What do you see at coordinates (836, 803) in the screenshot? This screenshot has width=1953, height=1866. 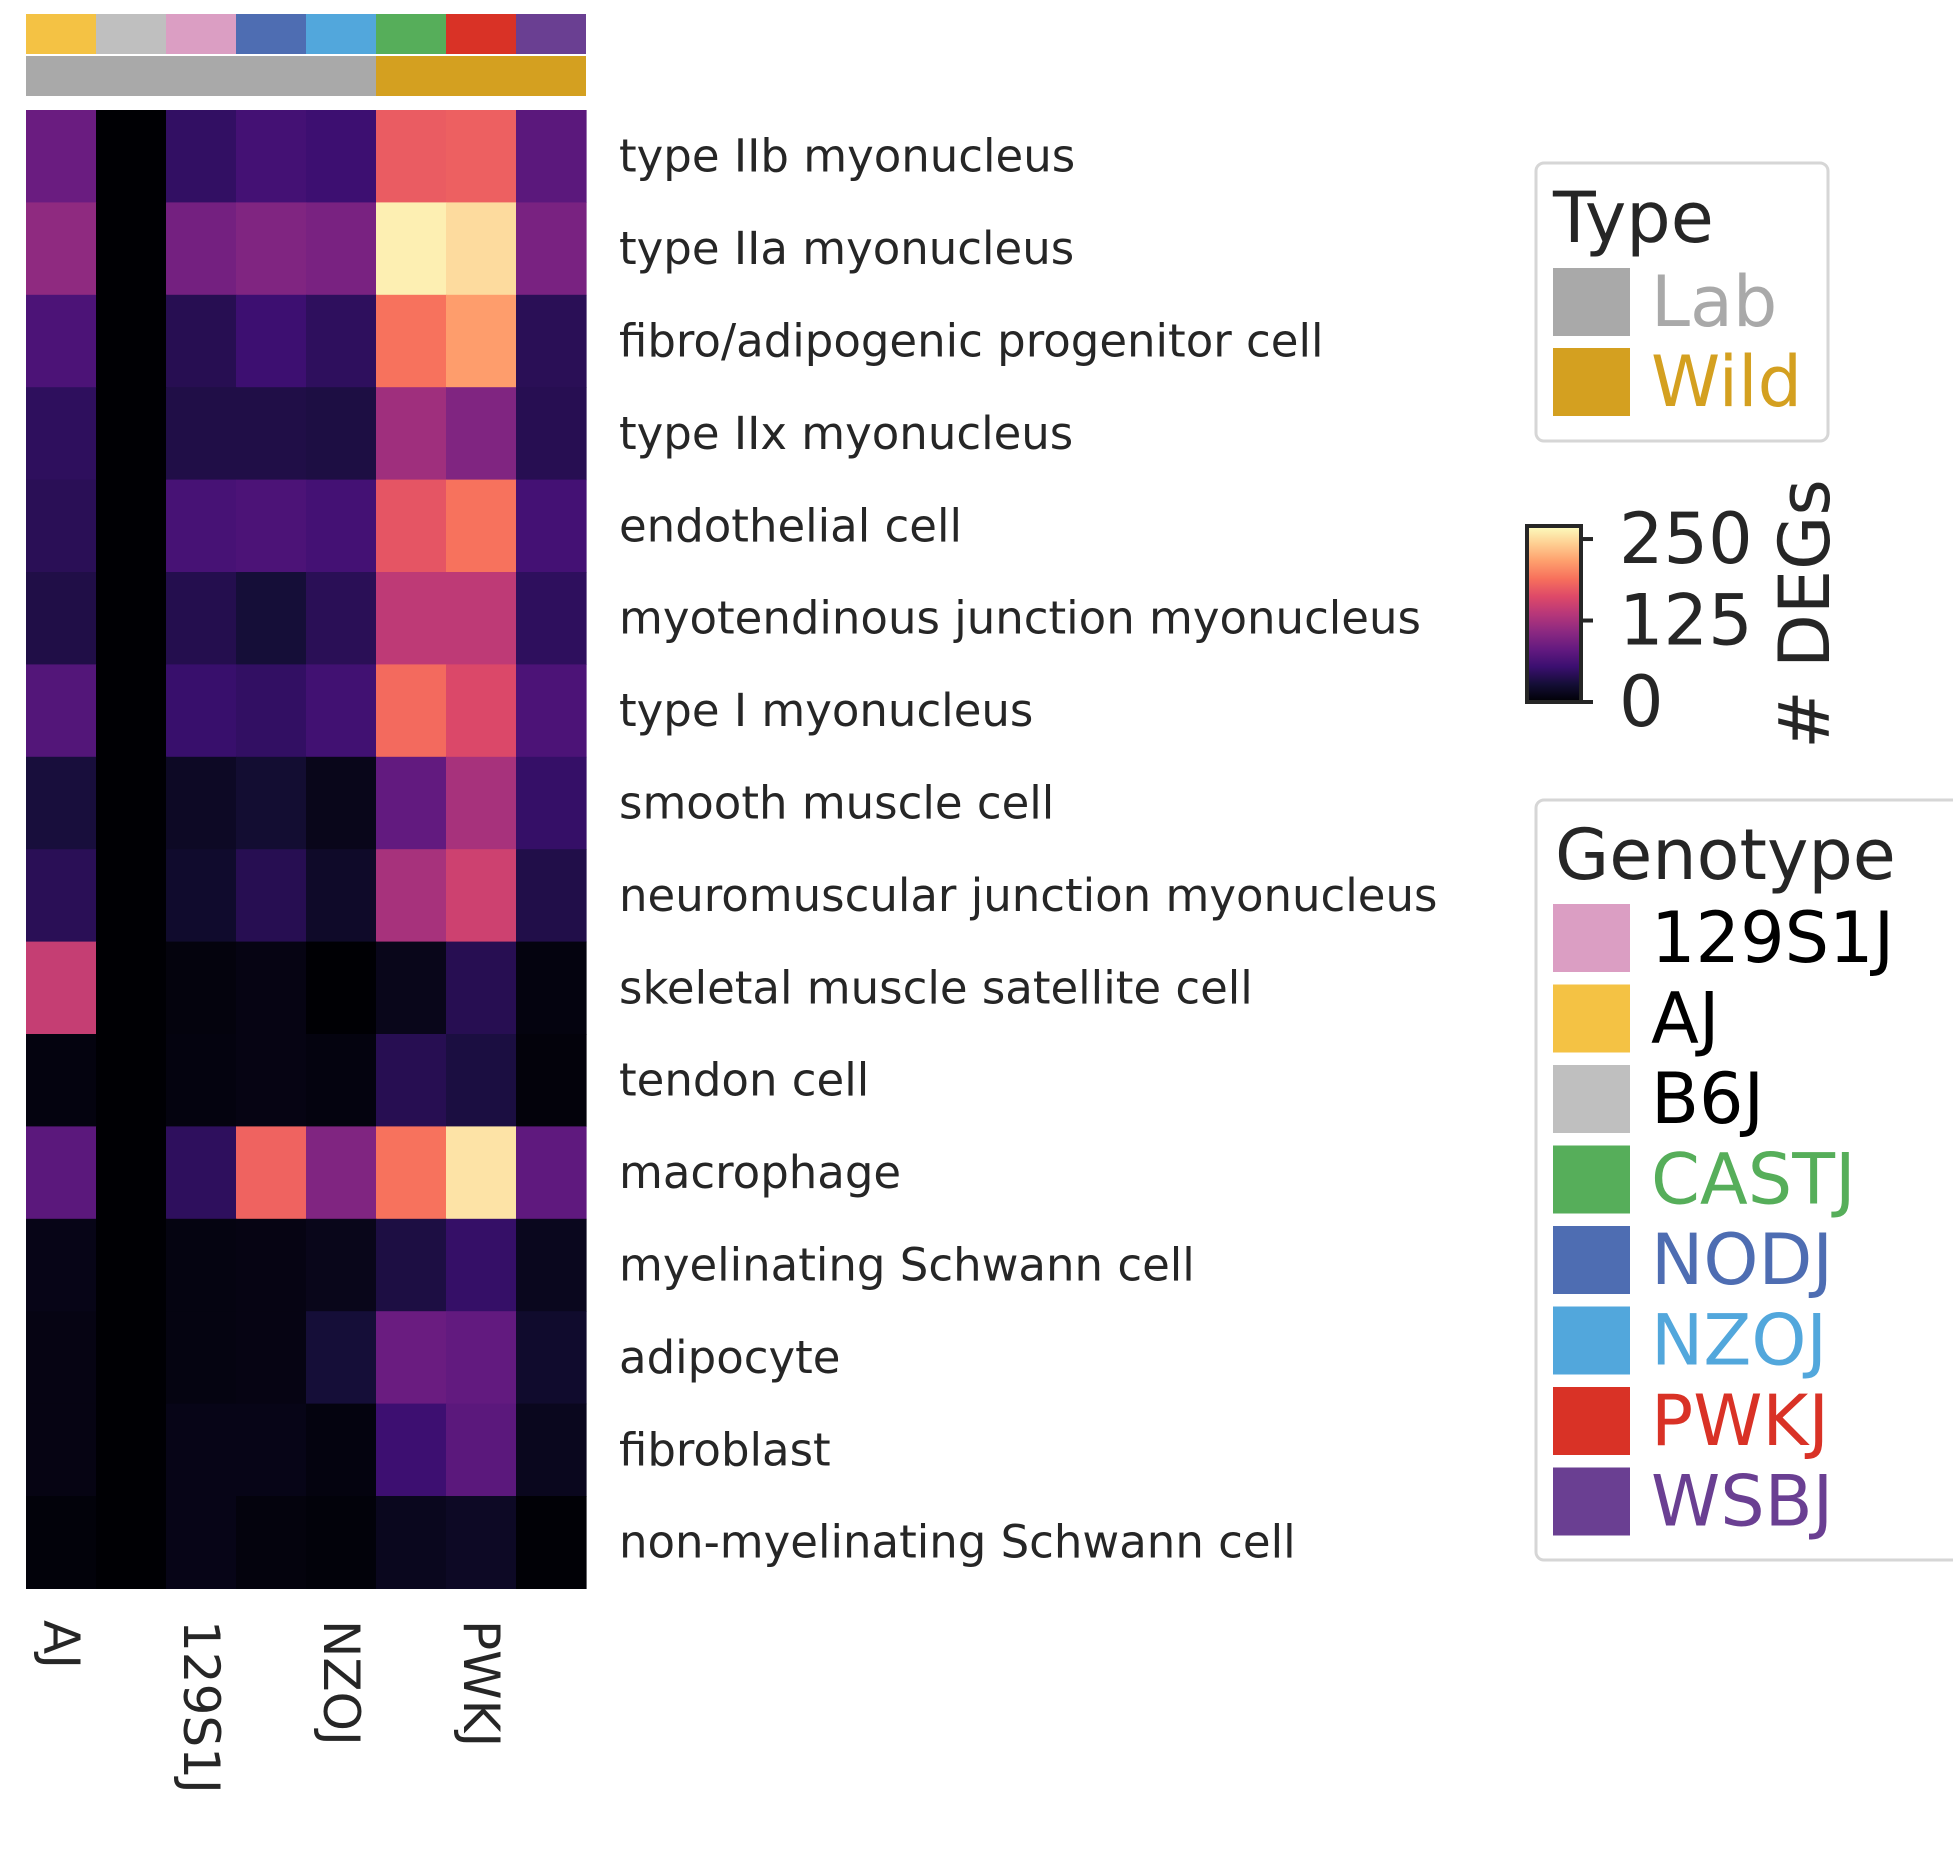 I see `row-label: smooth muscle cell` at bounding box center [836, 803].